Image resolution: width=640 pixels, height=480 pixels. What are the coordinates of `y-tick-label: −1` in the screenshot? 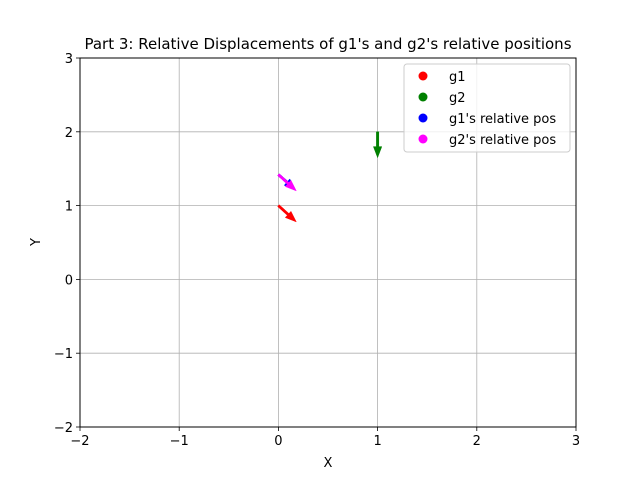 It's located at (63, 354).